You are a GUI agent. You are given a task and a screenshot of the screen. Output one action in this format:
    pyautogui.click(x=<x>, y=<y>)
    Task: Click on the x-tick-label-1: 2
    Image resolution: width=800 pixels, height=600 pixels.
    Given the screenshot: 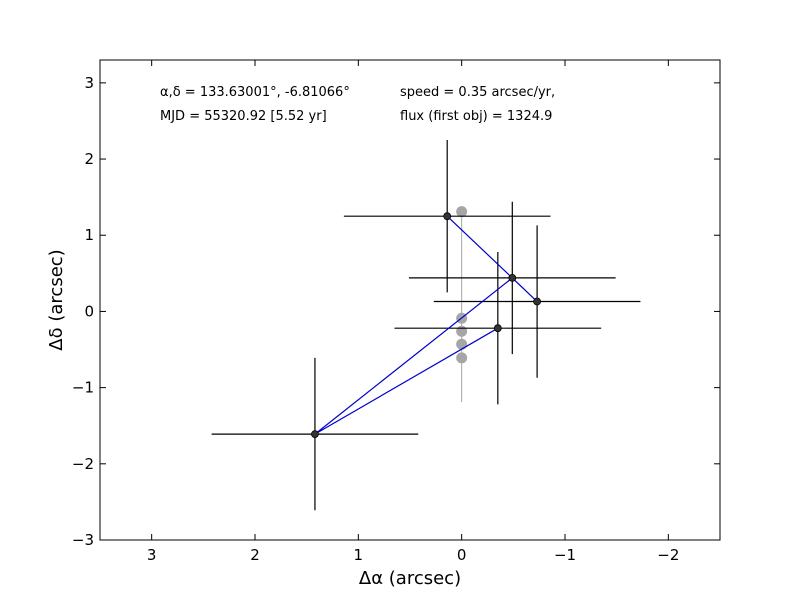 What is the action you would take?
    pyautogui.click(x=255, y=555)
    